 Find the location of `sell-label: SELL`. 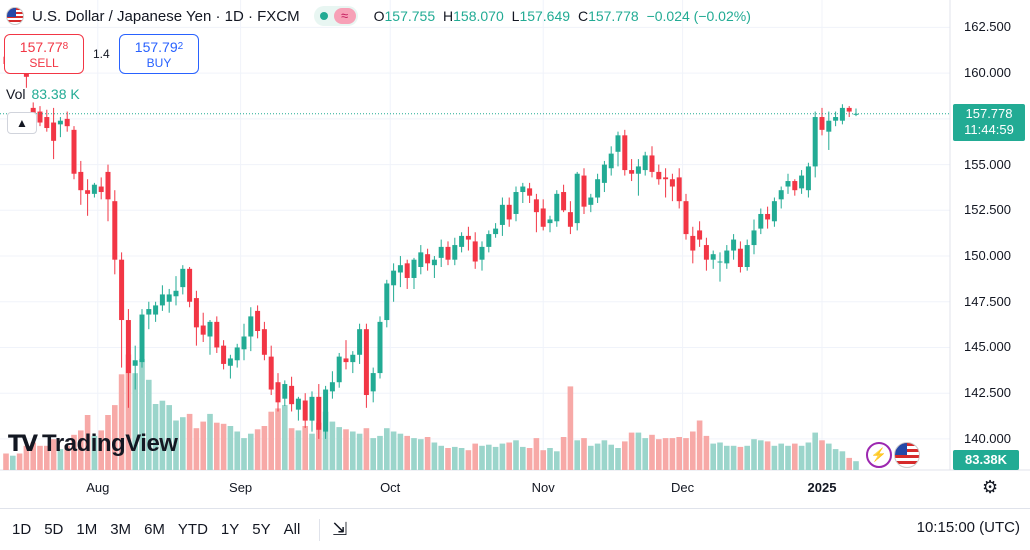

sell-label: SELL is located at coordinates (44, 63).